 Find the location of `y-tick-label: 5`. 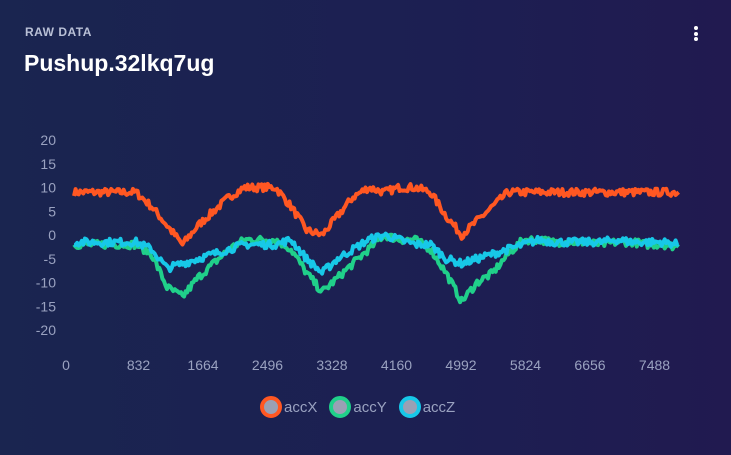

y-tick-label: 5 is located at coordinates (52, 211).